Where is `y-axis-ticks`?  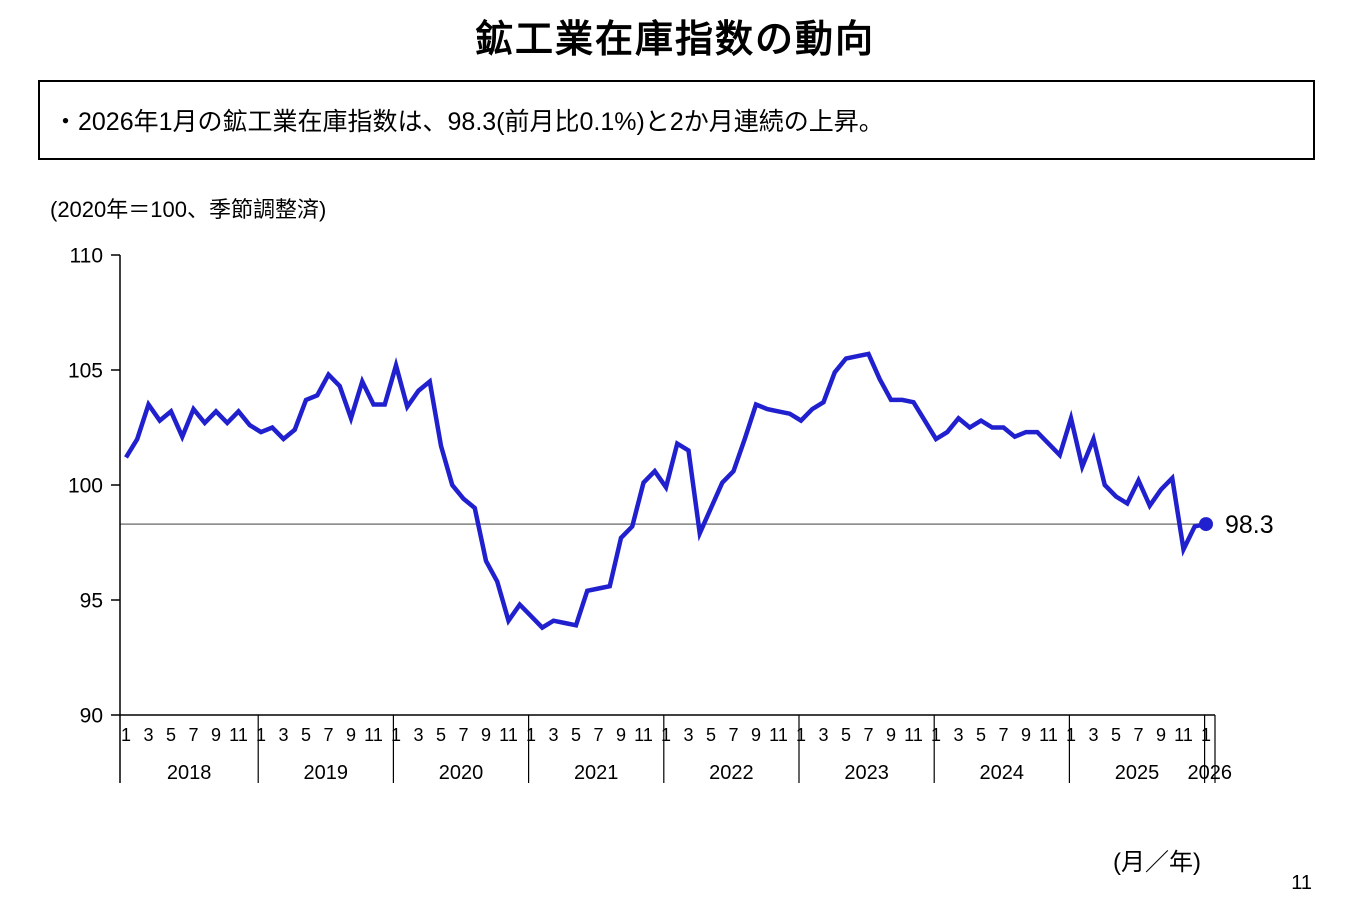
y-axis-ticks is located at coordinates (115, 485).